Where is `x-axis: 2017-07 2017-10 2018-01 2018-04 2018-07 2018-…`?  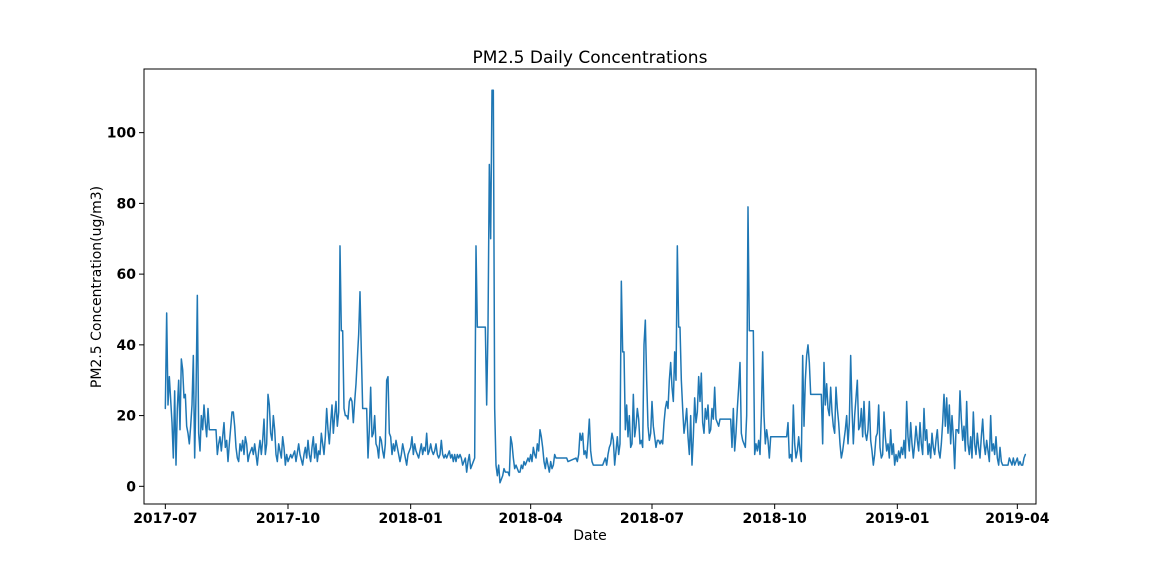
x-axis: 2017-07 2017-10 2018-01 2018-04 2018-07 2018-… is located at coordinates (591, 515).